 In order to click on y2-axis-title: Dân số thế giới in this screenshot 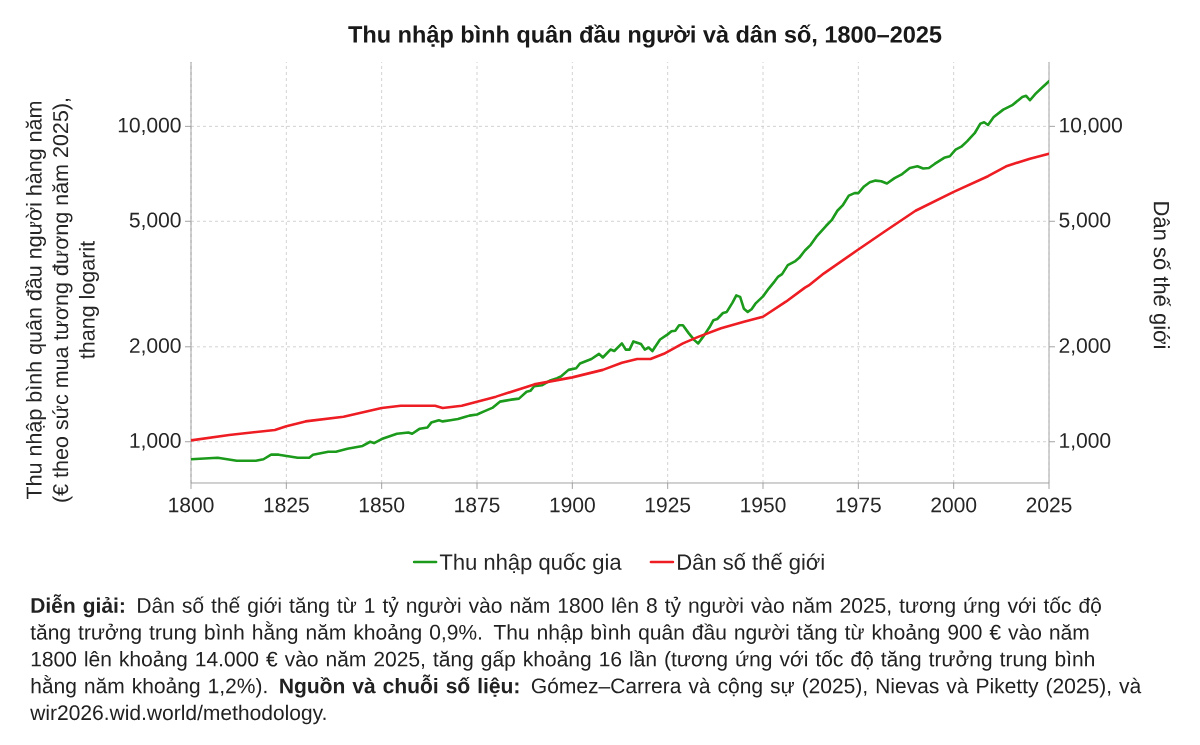, I will do `click(1160, 275)`.